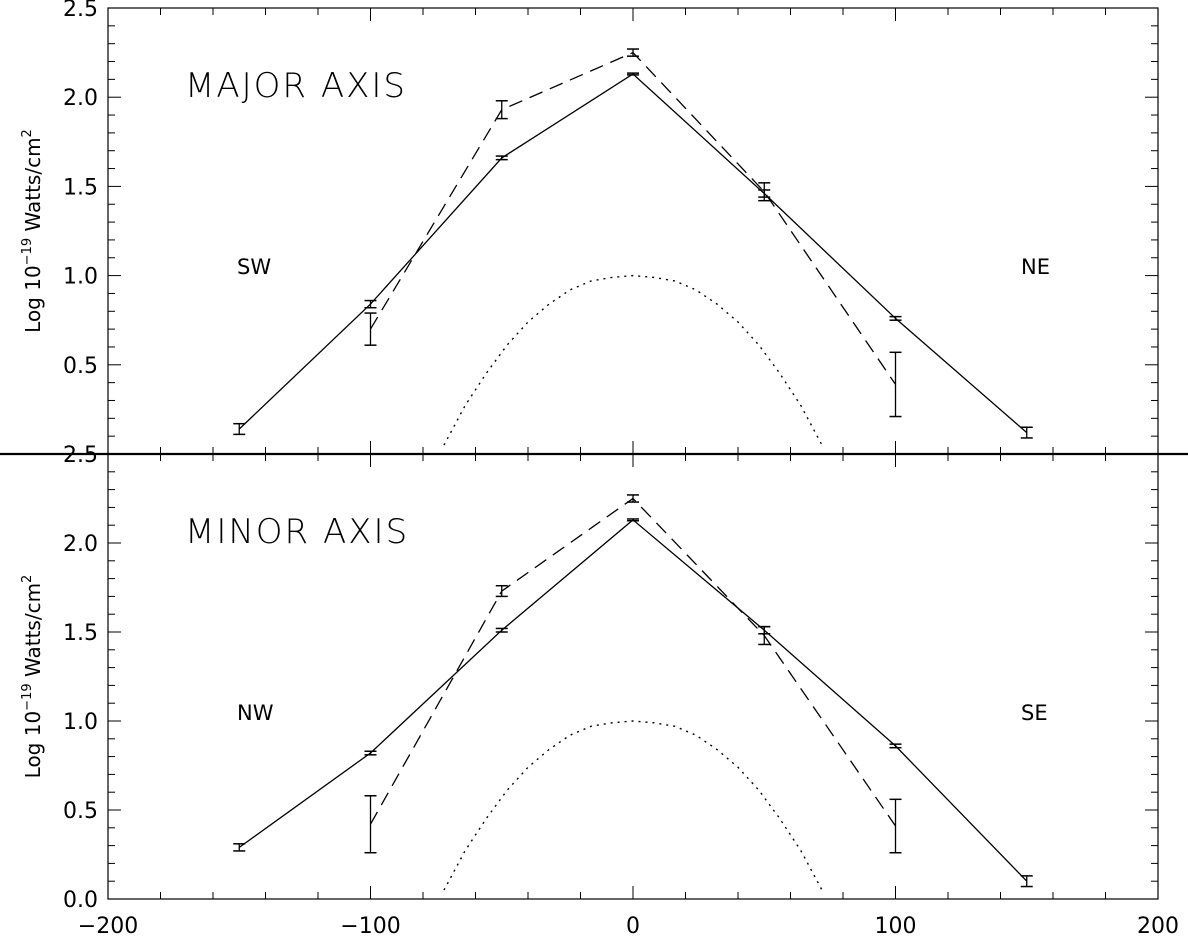 The height and width of the screenshot is (950, 1188). Describe the element at coordinates (80, 900) in the screenshot. I see `y-tick-label: 0.0` at that location.